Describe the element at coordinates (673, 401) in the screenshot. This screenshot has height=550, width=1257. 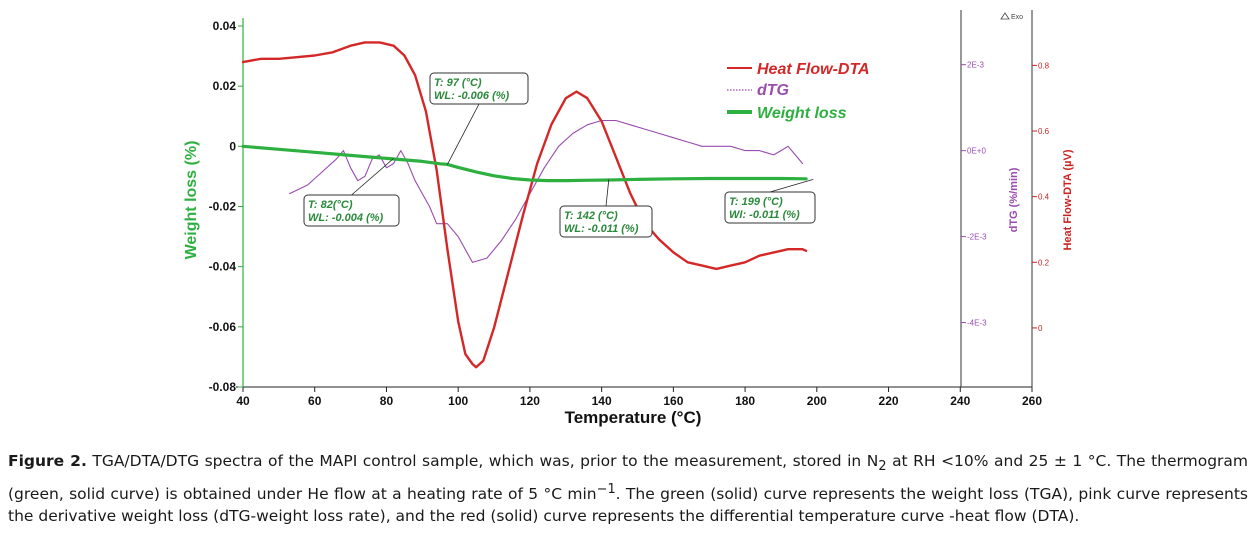
I see `x-tick-label: 160` at that location.